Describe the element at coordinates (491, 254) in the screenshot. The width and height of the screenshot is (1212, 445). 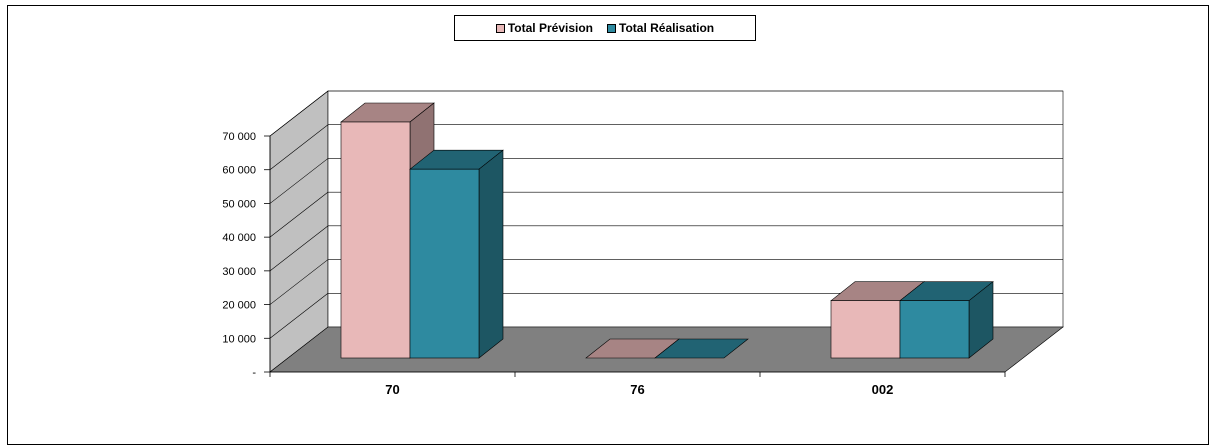
I see `bar-side` at that location.